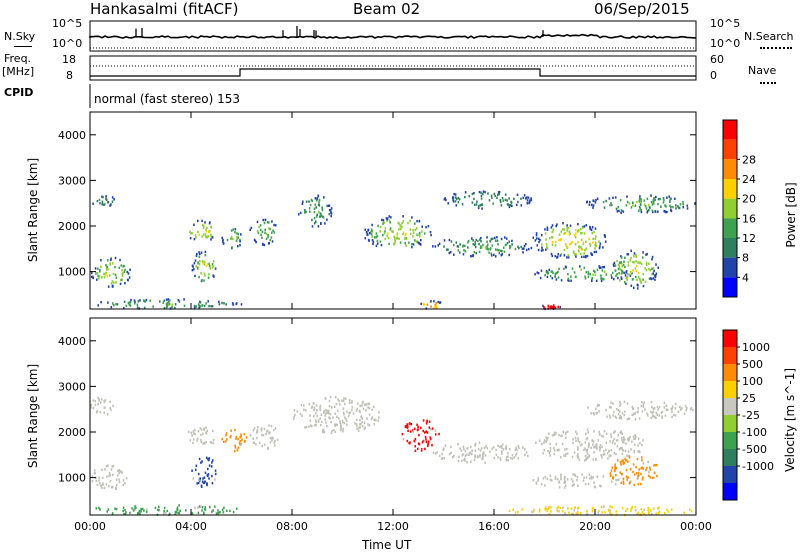 The height and width of the screenshot is (554, 800). What do you see at coordinates (640, 410) in the screenshot?
I see `velocity-echo-region` at bounding box center [640, 410].